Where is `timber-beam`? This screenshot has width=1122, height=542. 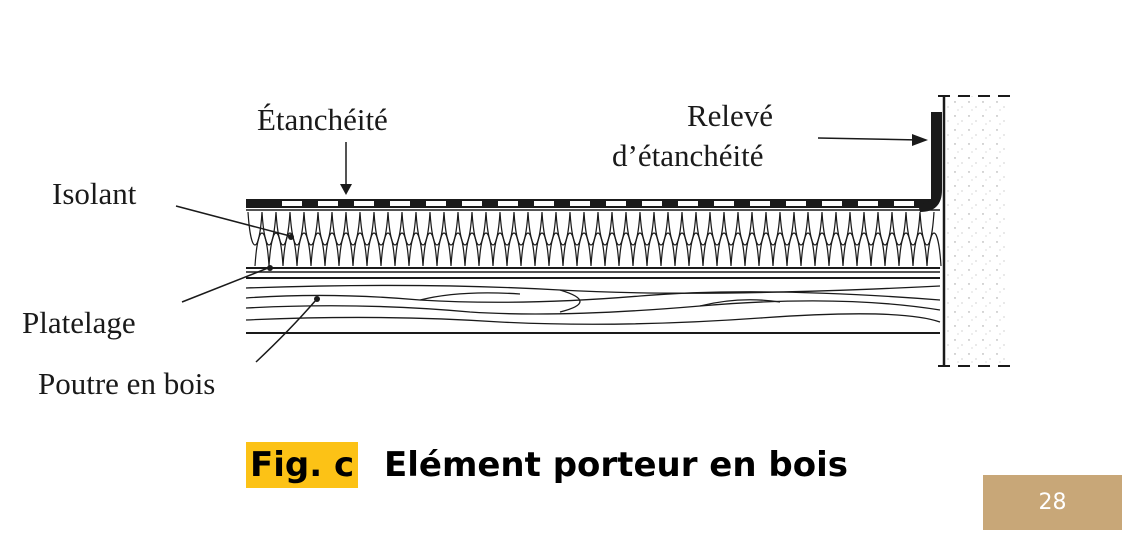 timber-beam is located at coordinates (593, 305).